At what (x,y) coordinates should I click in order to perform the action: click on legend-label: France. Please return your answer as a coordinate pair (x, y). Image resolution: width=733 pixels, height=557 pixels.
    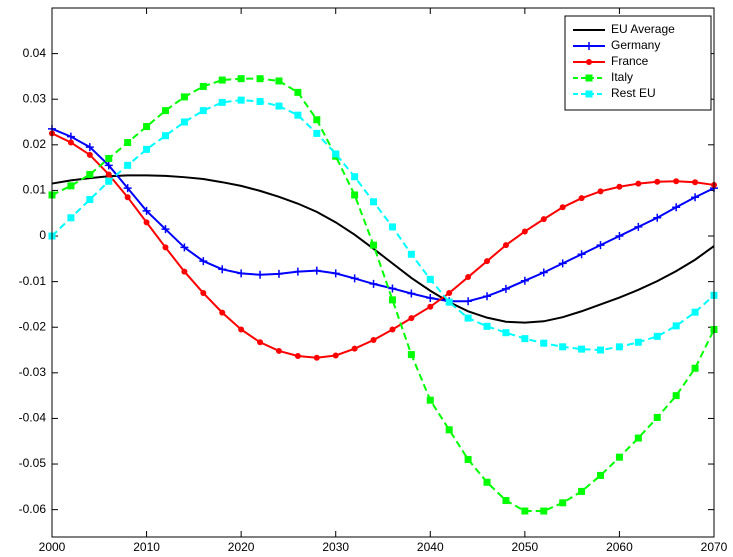
    Looking at the image, I should click on (630, 61).